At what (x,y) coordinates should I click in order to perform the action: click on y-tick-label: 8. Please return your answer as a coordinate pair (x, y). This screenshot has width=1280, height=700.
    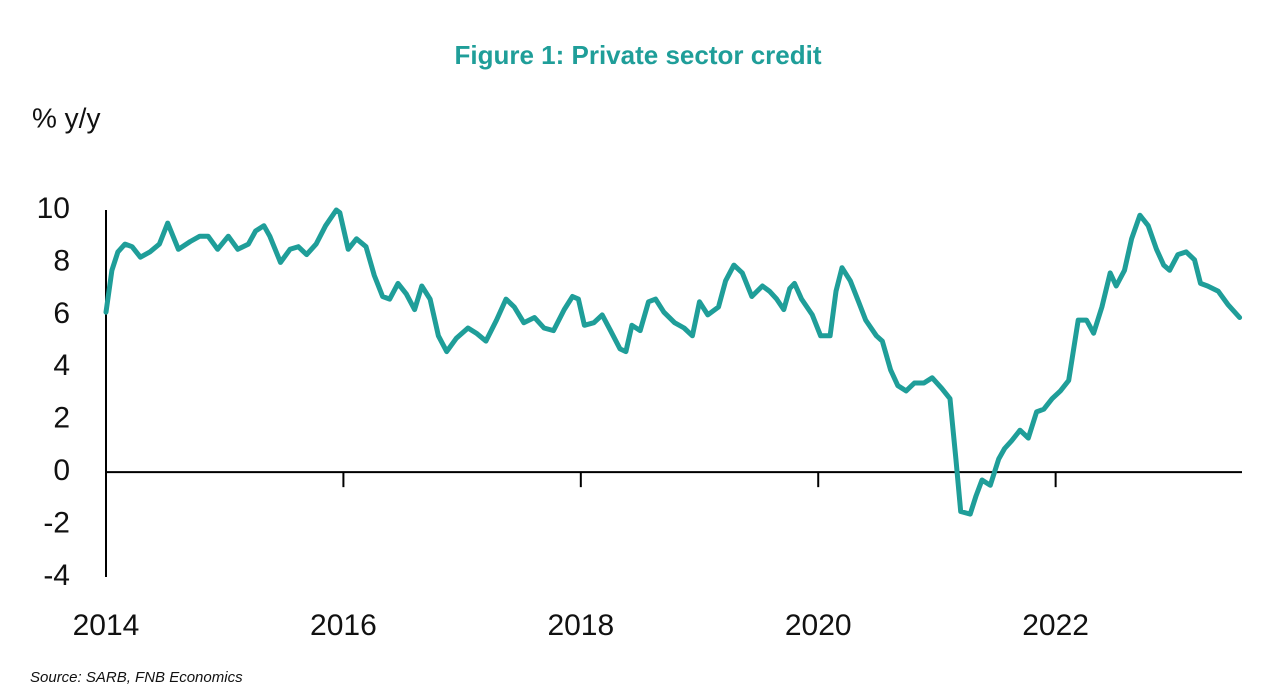
    Looking at the image, I should click on (61, 260).